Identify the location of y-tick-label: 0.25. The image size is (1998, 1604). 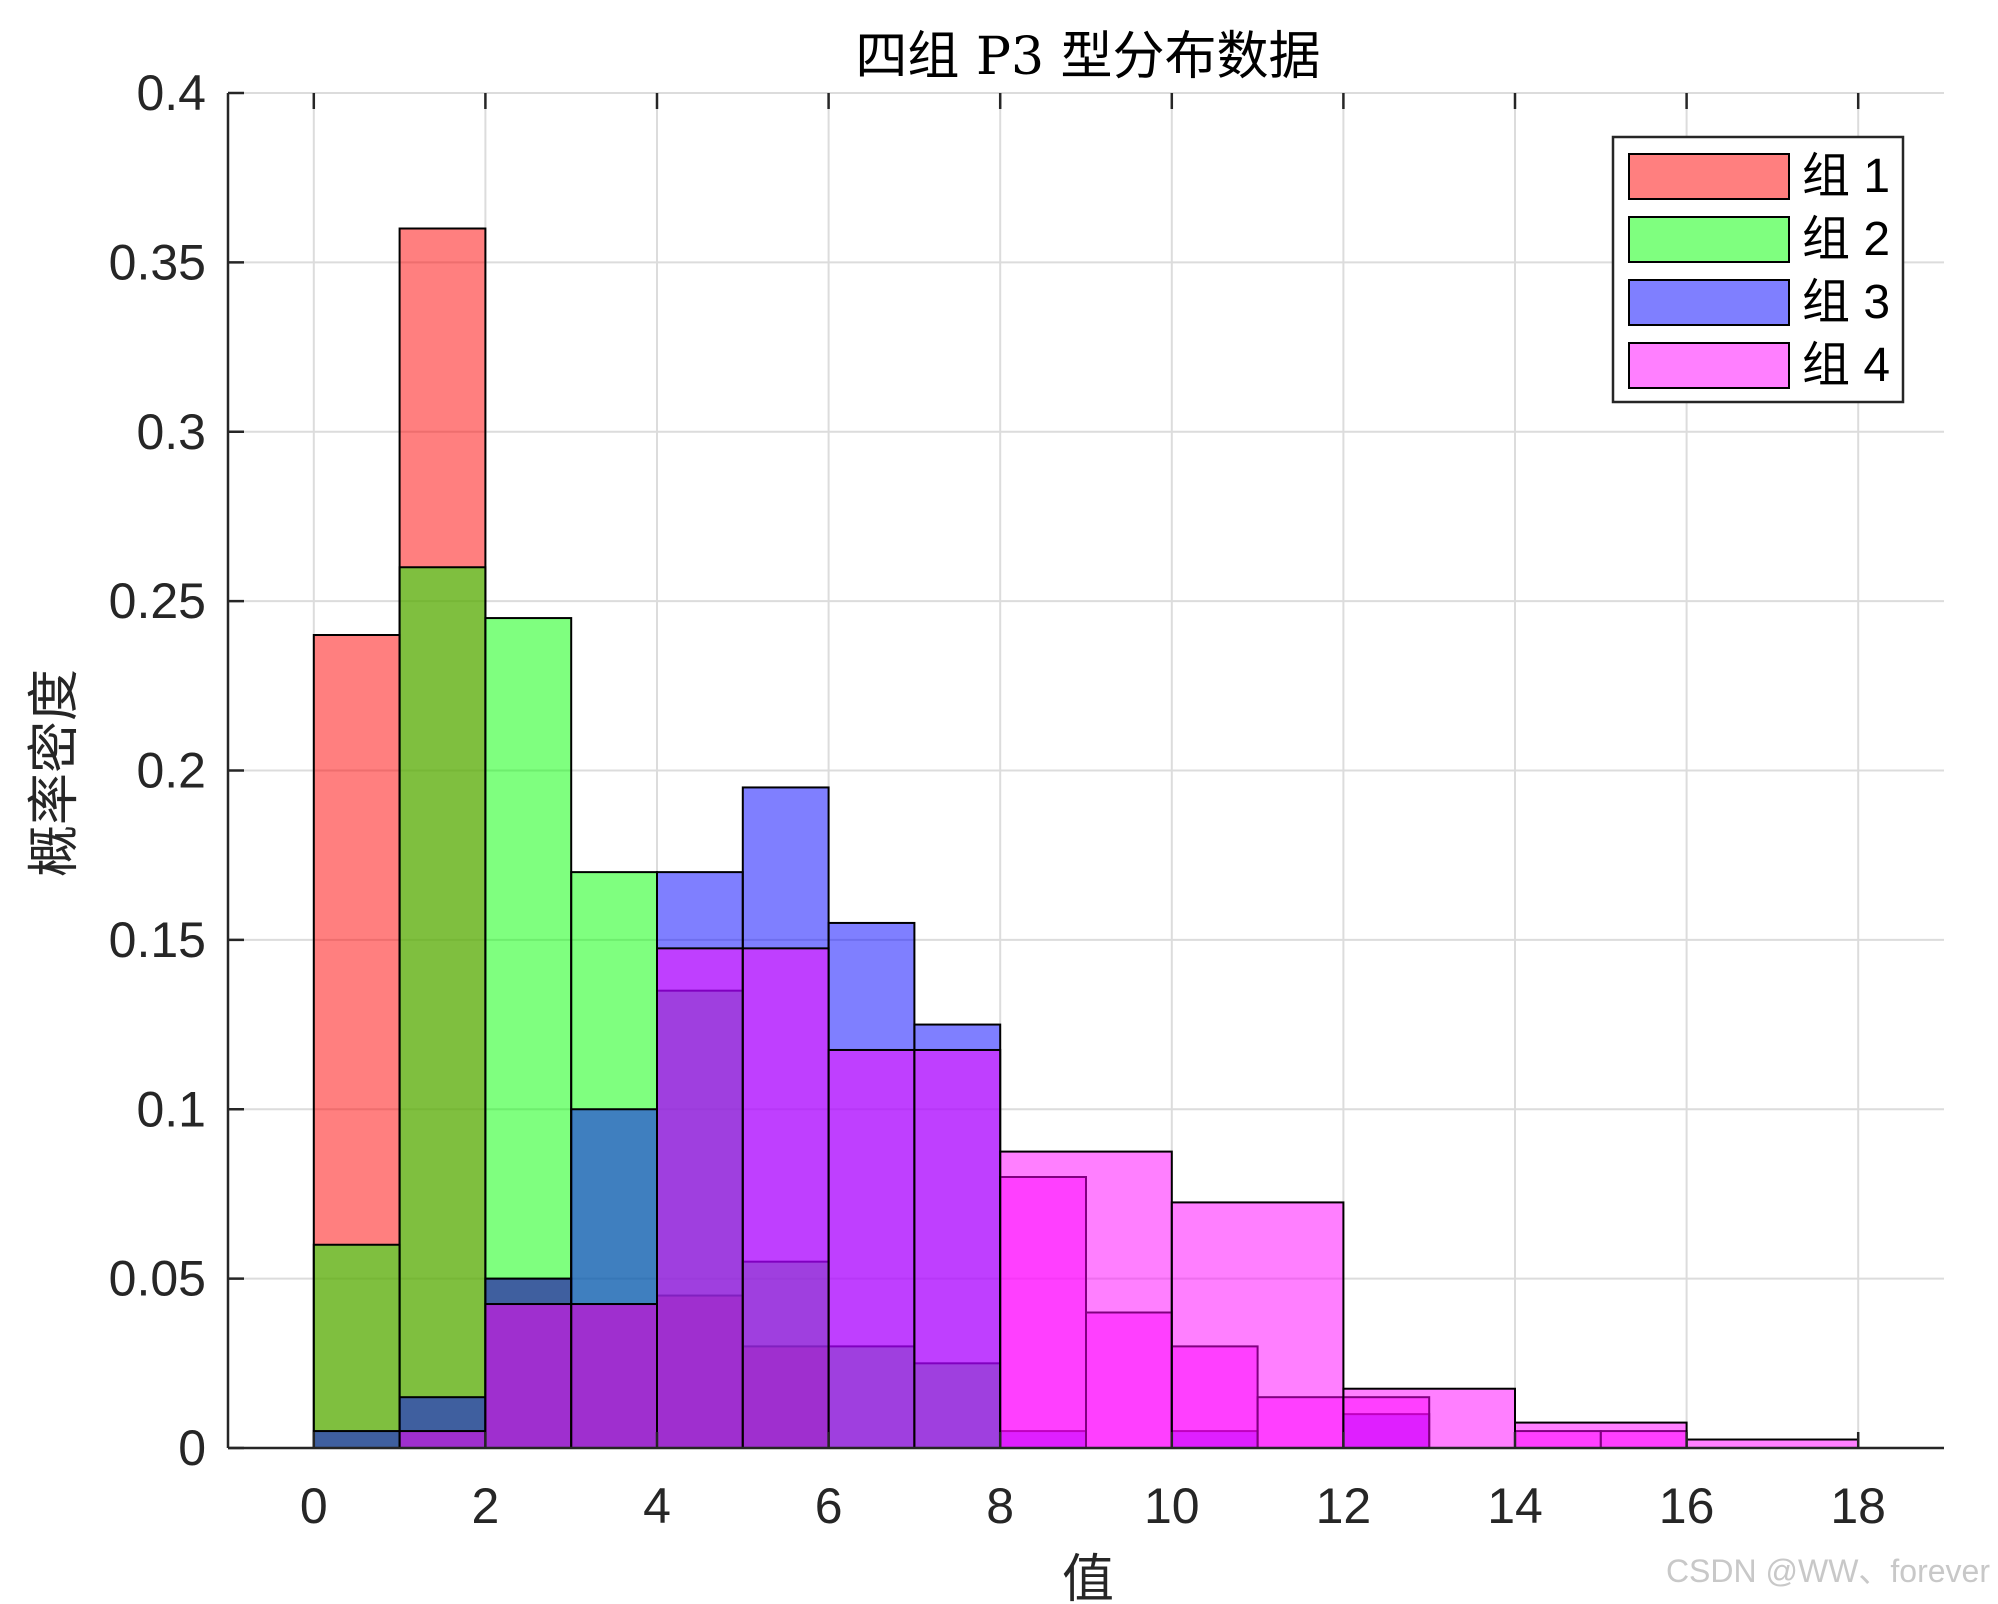
(157, 601).